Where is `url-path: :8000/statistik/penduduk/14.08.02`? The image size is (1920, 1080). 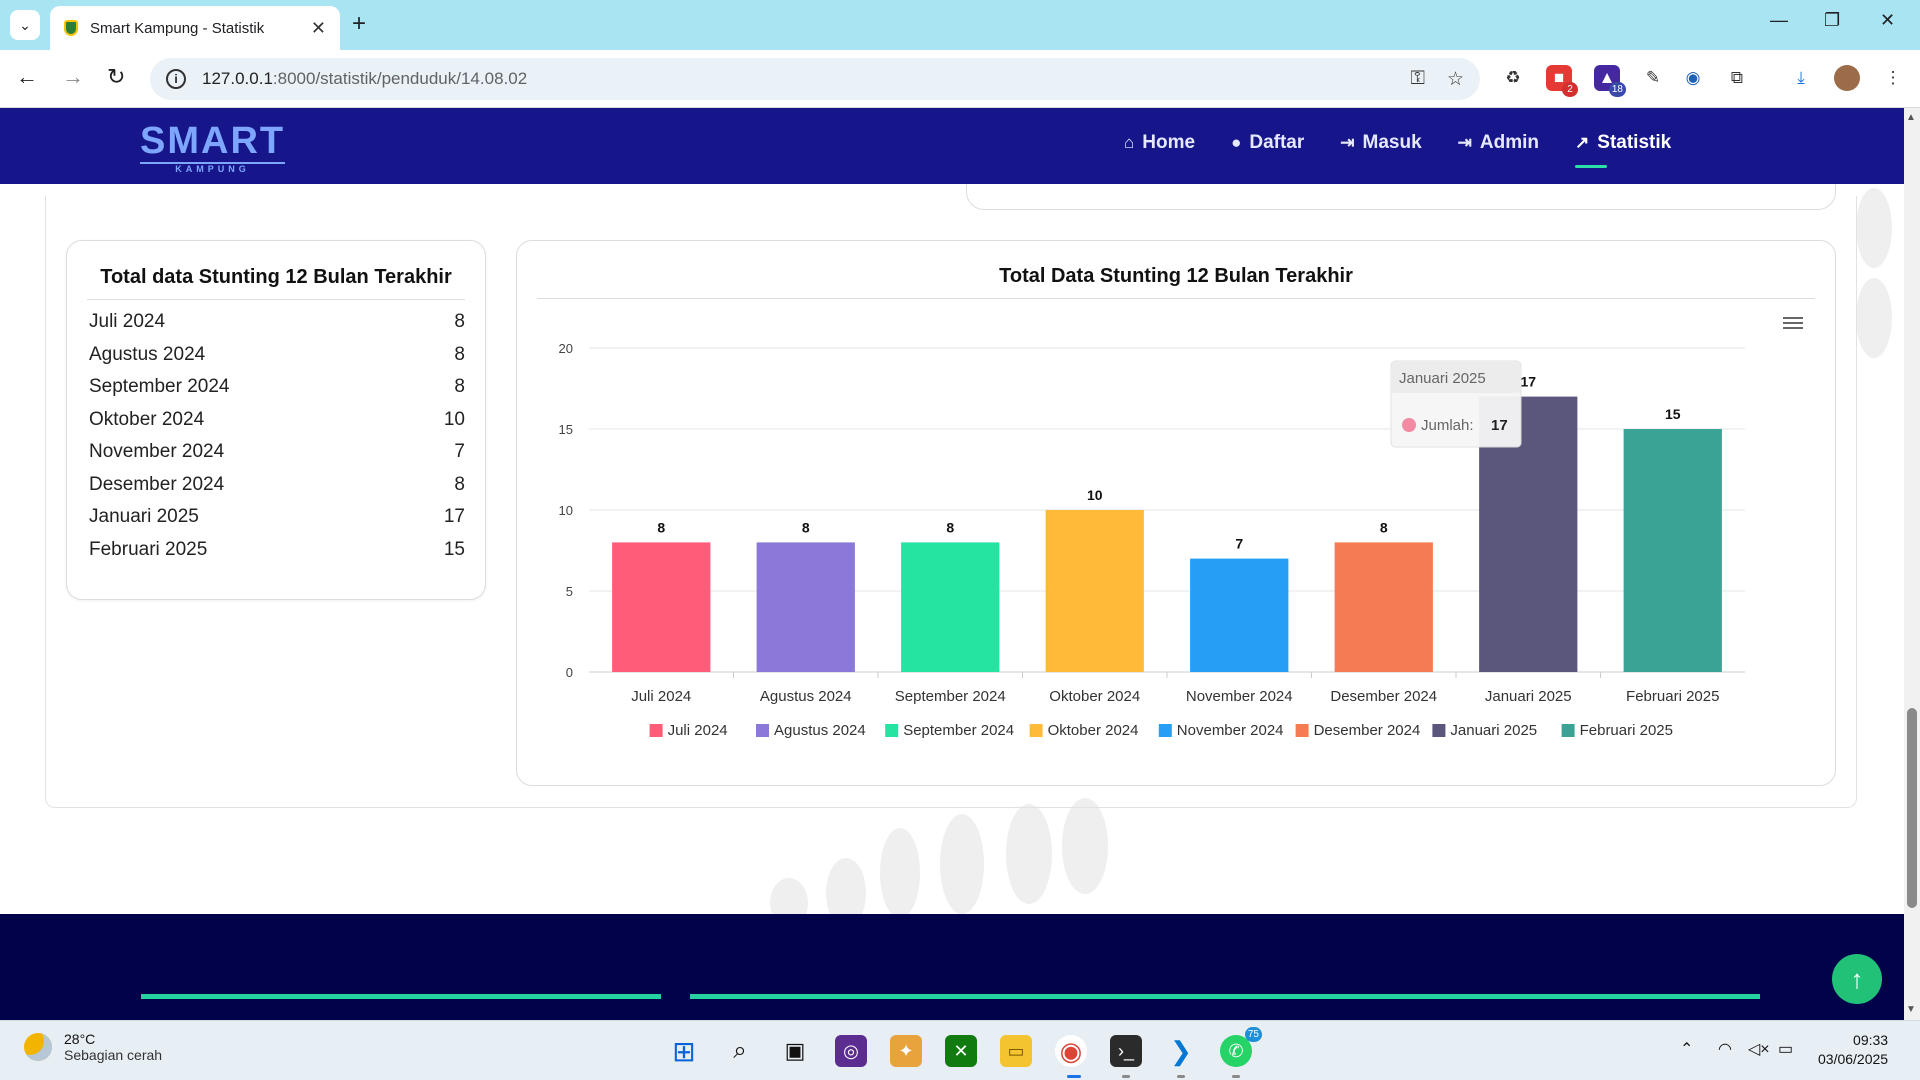 url-path: :8000/statistik/penduduk/14.08.02 is located at coordinates (400, 78).